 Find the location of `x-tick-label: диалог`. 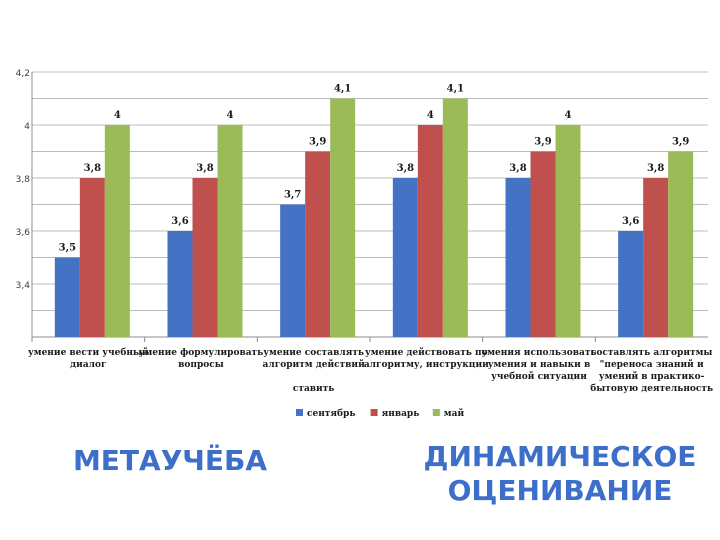

x-tick-label: диалог is located at coordinates (88, 365).